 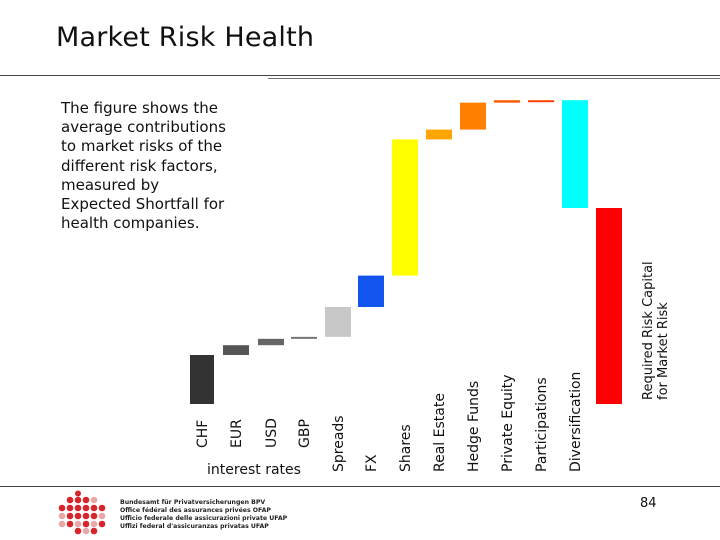 I want to click on x-tick-label-eur: EUR, so click(x=237, y=433).